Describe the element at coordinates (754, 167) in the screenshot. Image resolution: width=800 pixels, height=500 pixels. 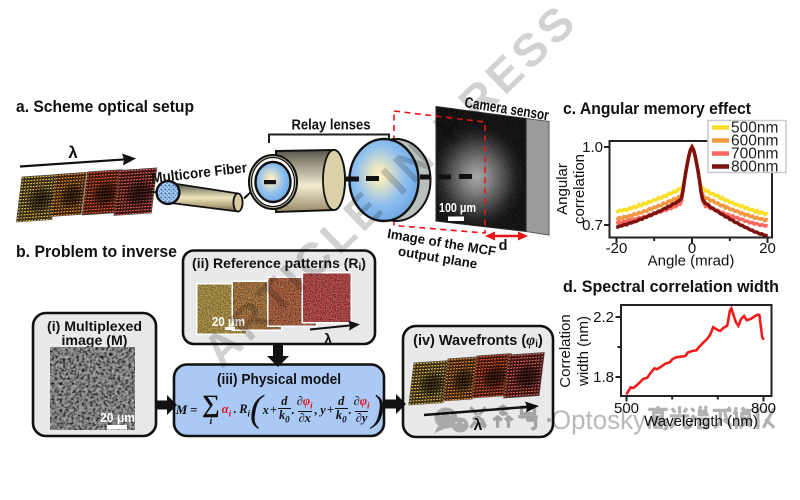
I see `svg-text: 800nm` at that location.